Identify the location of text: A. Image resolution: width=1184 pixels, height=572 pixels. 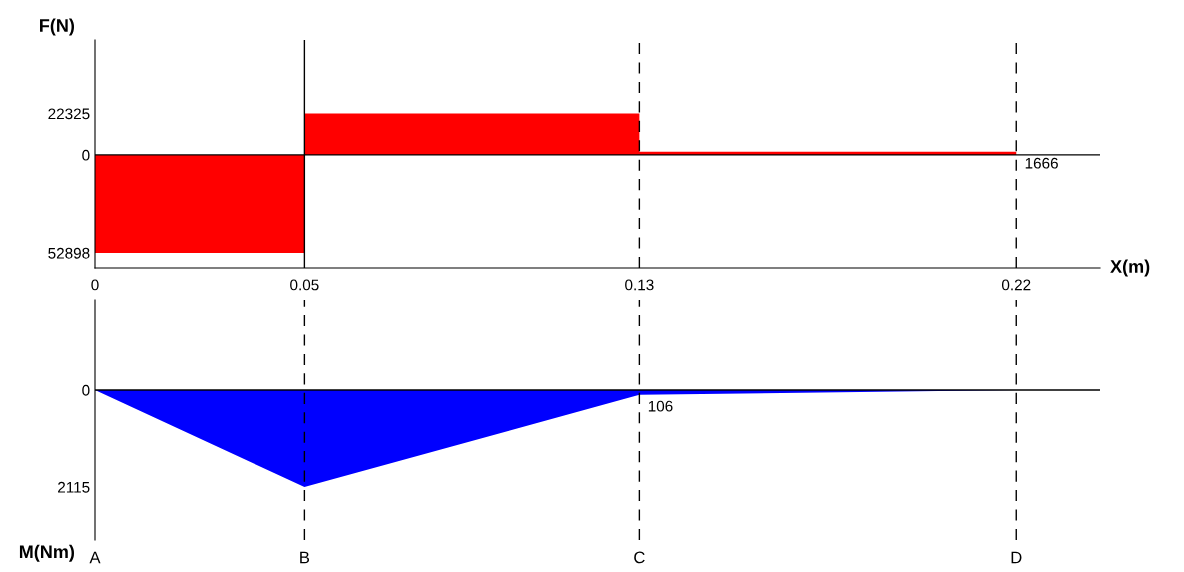
(95, 557).